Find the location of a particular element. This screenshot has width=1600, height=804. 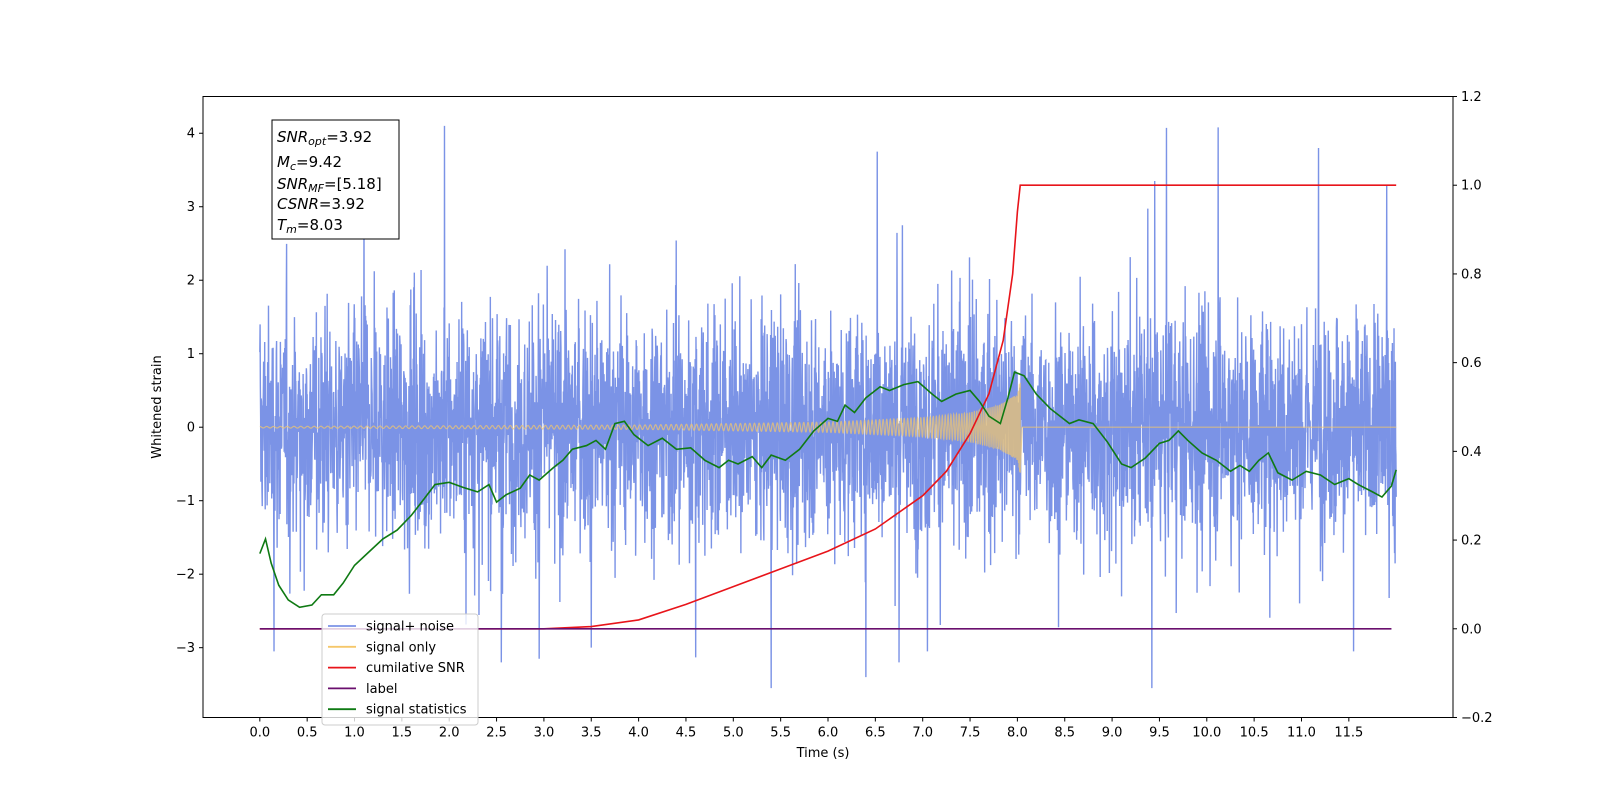

y-tick-label: −3 is located at coordinates (185, 648).